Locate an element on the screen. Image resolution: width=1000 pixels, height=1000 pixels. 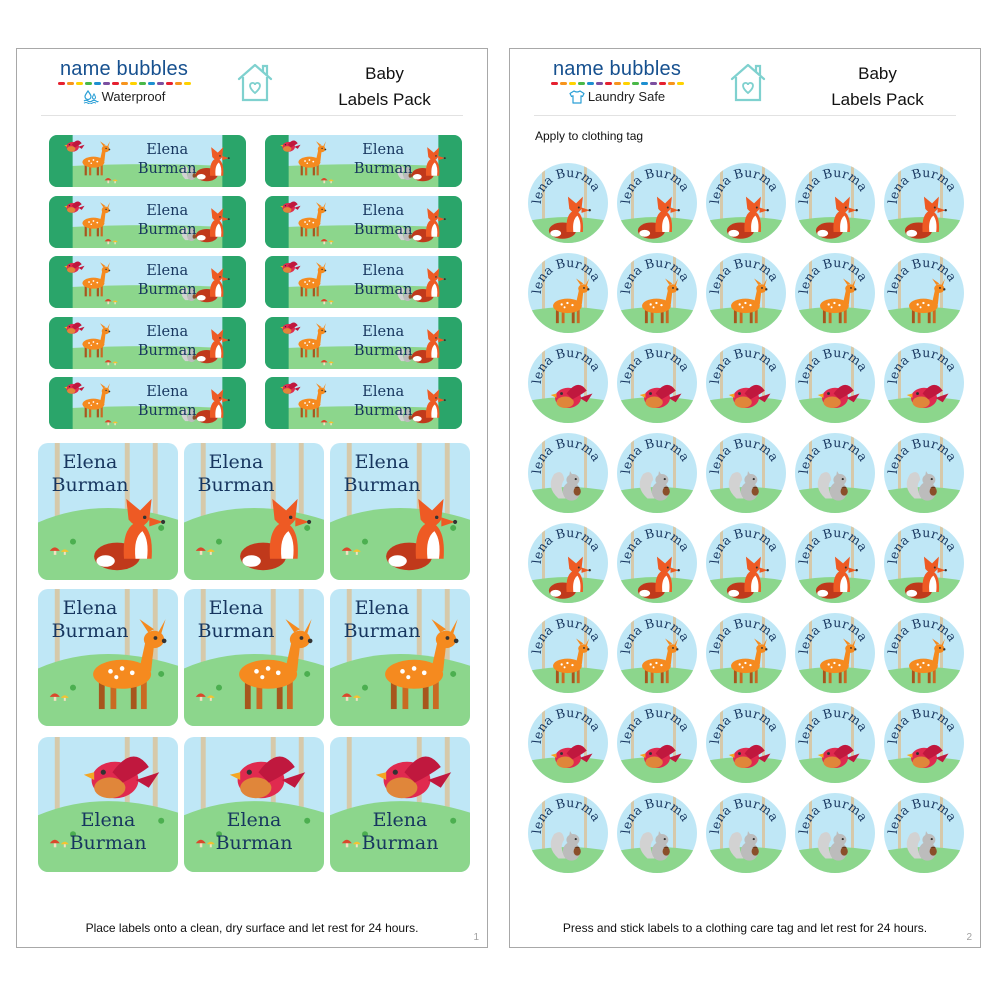
brand-subtitle: Waterproof is located at coordinates (124, 96).